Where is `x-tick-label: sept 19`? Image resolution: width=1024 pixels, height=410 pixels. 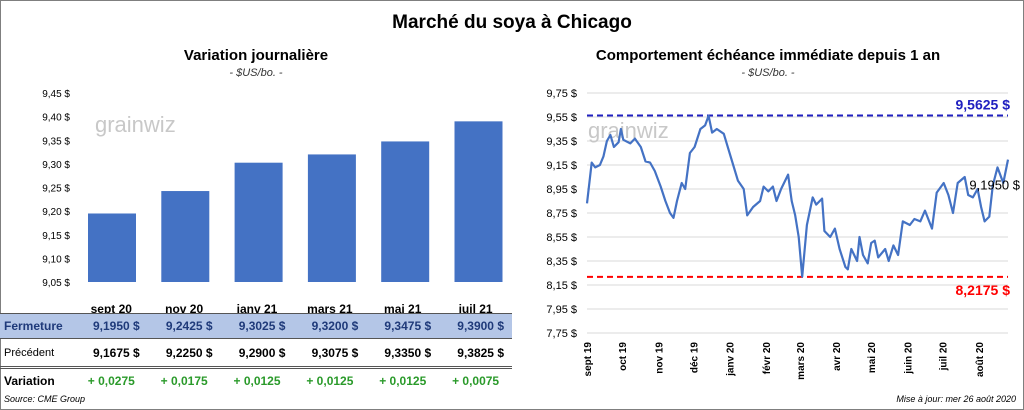 x-tick-label: sept 19 is located at coordinates (588, 359).